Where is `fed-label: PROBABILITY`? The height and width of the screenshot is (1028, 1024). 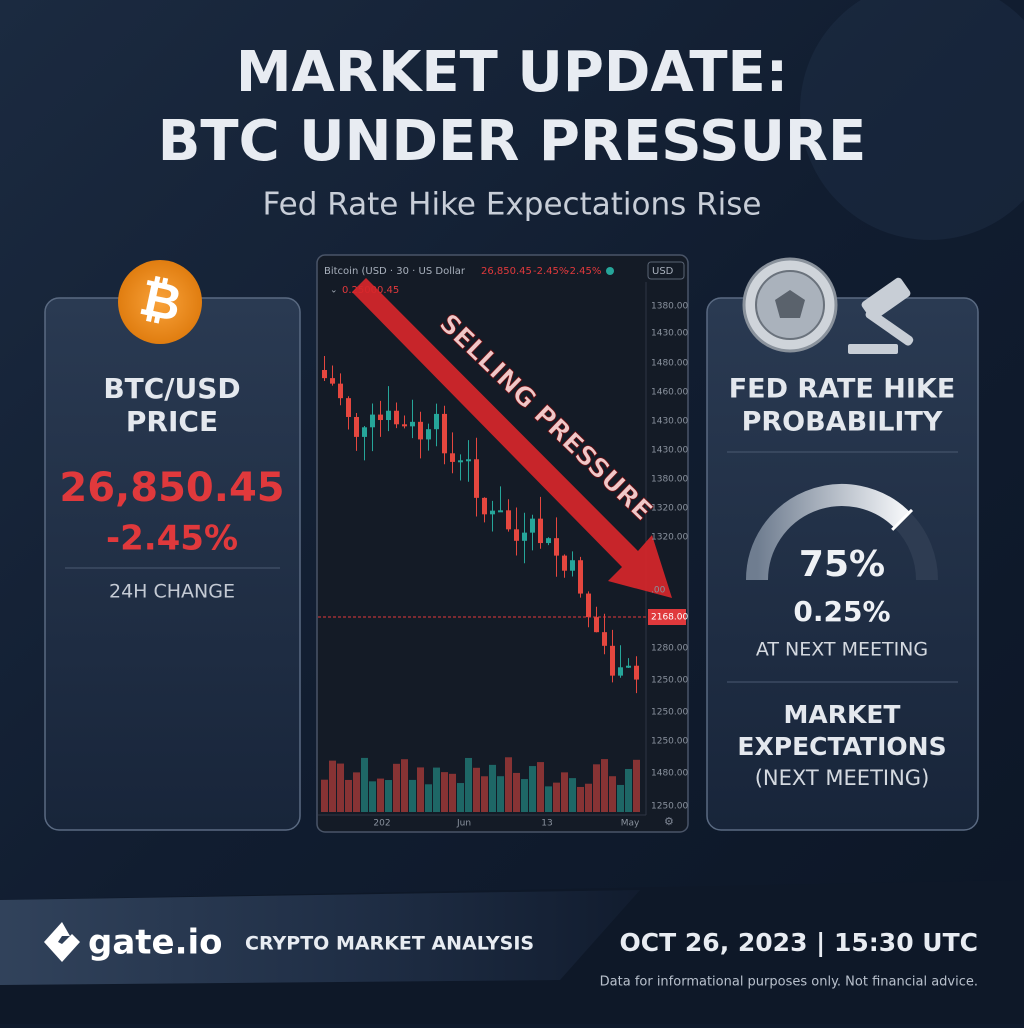
fed-label: PROBABILITY is located at coordinates (842, 422).